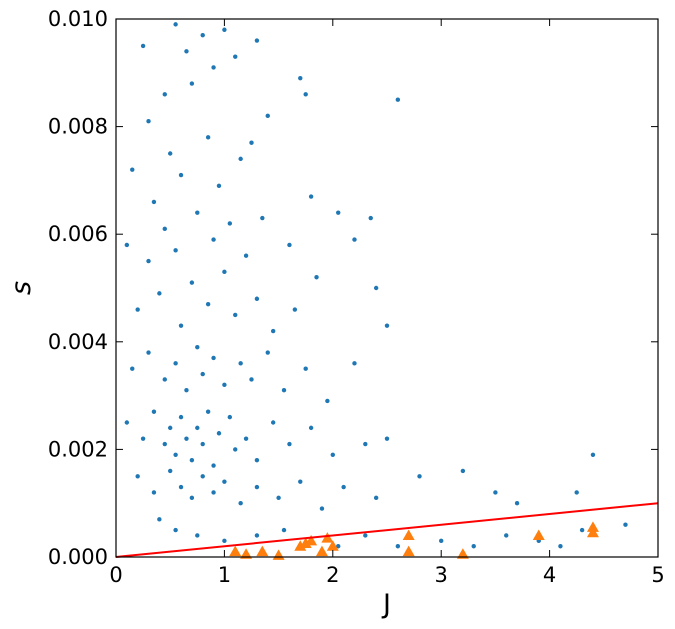  Describe the element at coordinates (78, 19) in the screenshot. I see `y-tick-label: 0.010` at that location.